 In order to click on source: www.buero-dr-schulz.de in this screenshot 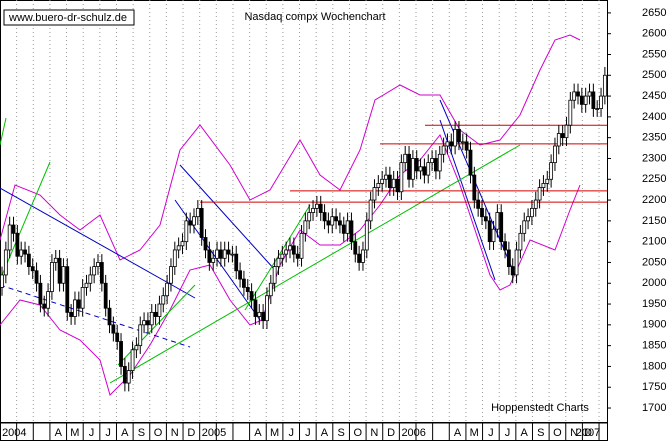, I will do `click(67, 18)`.